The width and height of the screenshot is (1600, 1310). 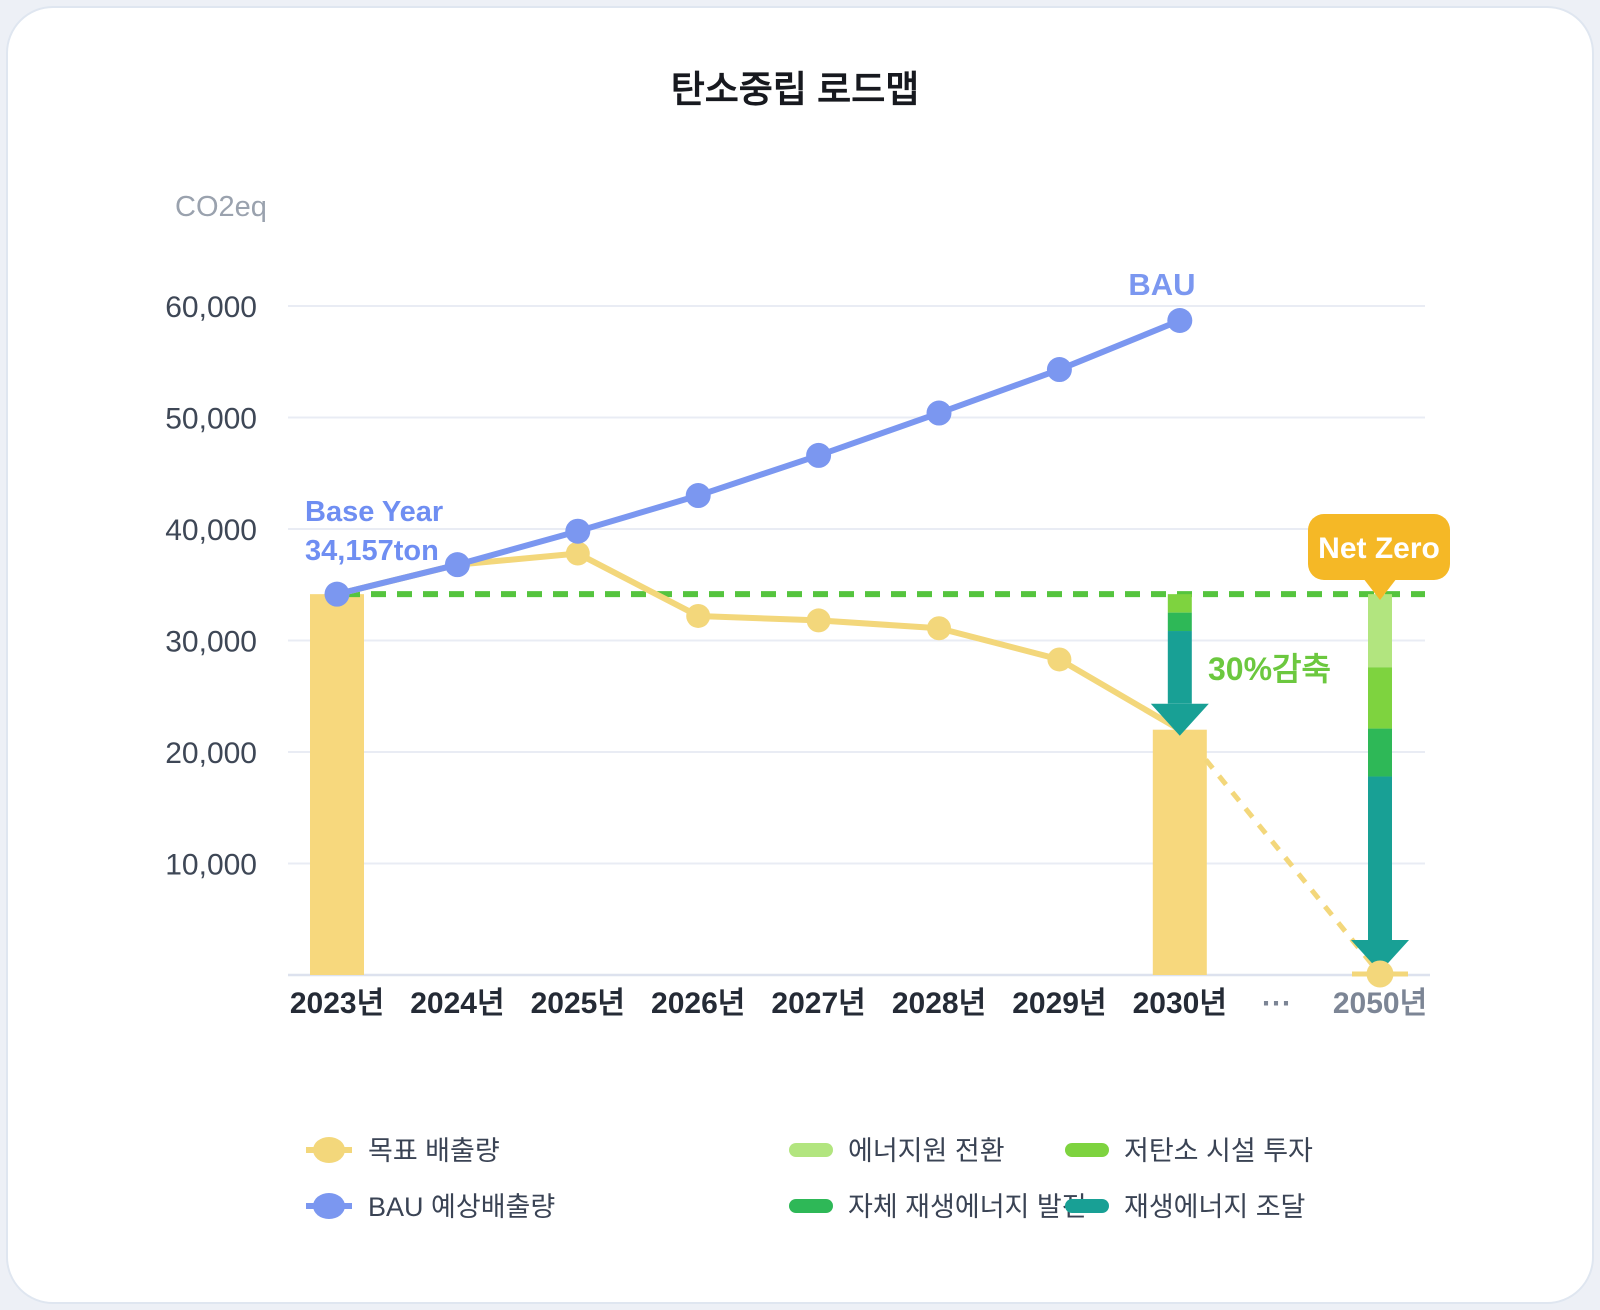 I want to click on legend-item-self-renewable: 자체 재생에너지 발전, so click(x=938, y=1207).